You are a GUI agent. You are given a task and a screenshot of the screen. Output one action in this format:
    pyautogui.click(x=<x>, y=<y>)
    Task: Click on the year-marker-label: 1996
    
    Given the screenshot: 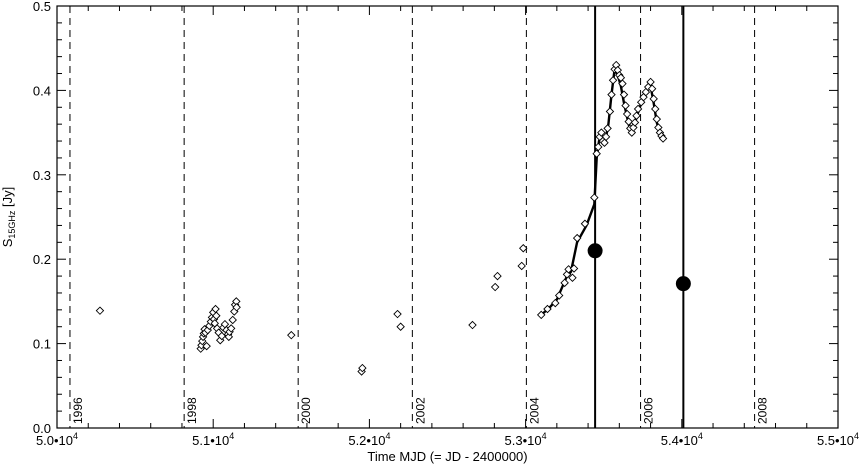 What is the action you would take?
    pyautogui.click(x=78, y=410)
    